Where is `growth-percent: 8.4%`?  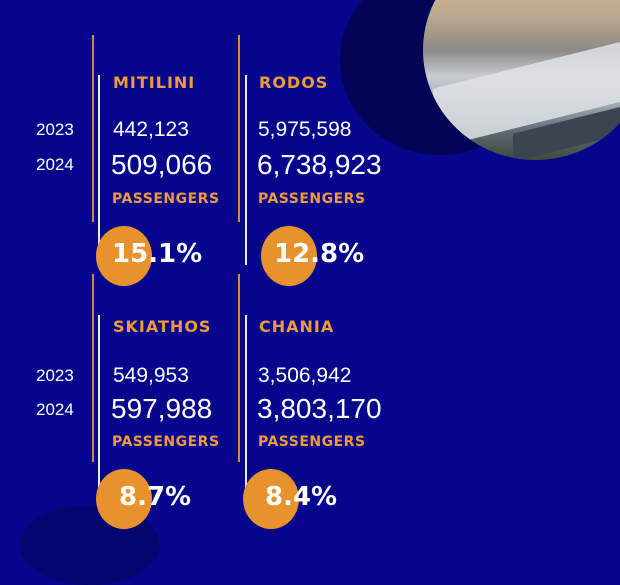 growth-percent: 8.4% is located at coordinates (301, 497).